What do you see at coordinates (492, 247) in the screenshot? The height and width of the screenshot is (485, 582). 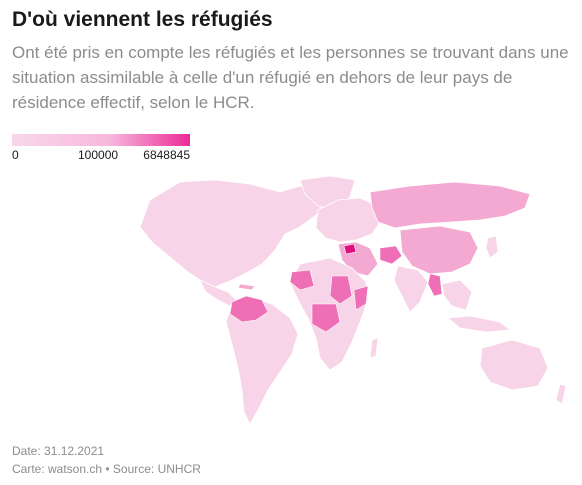 I see `region-japan` at bounding box center [492, 247].